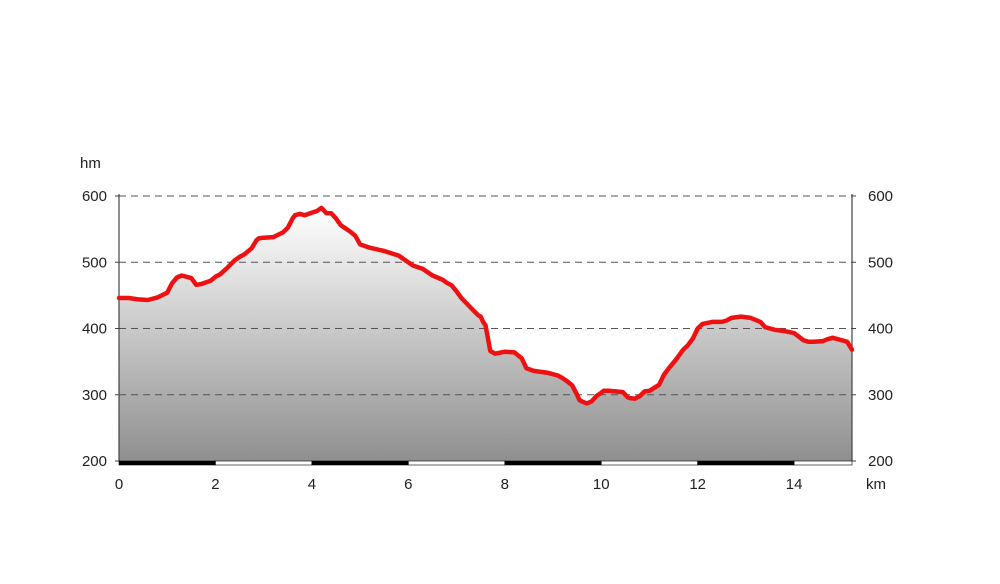 This screenshot has width=1000, height=584. I want to click on y-axis-unit-label: hm, so click(90, 163).